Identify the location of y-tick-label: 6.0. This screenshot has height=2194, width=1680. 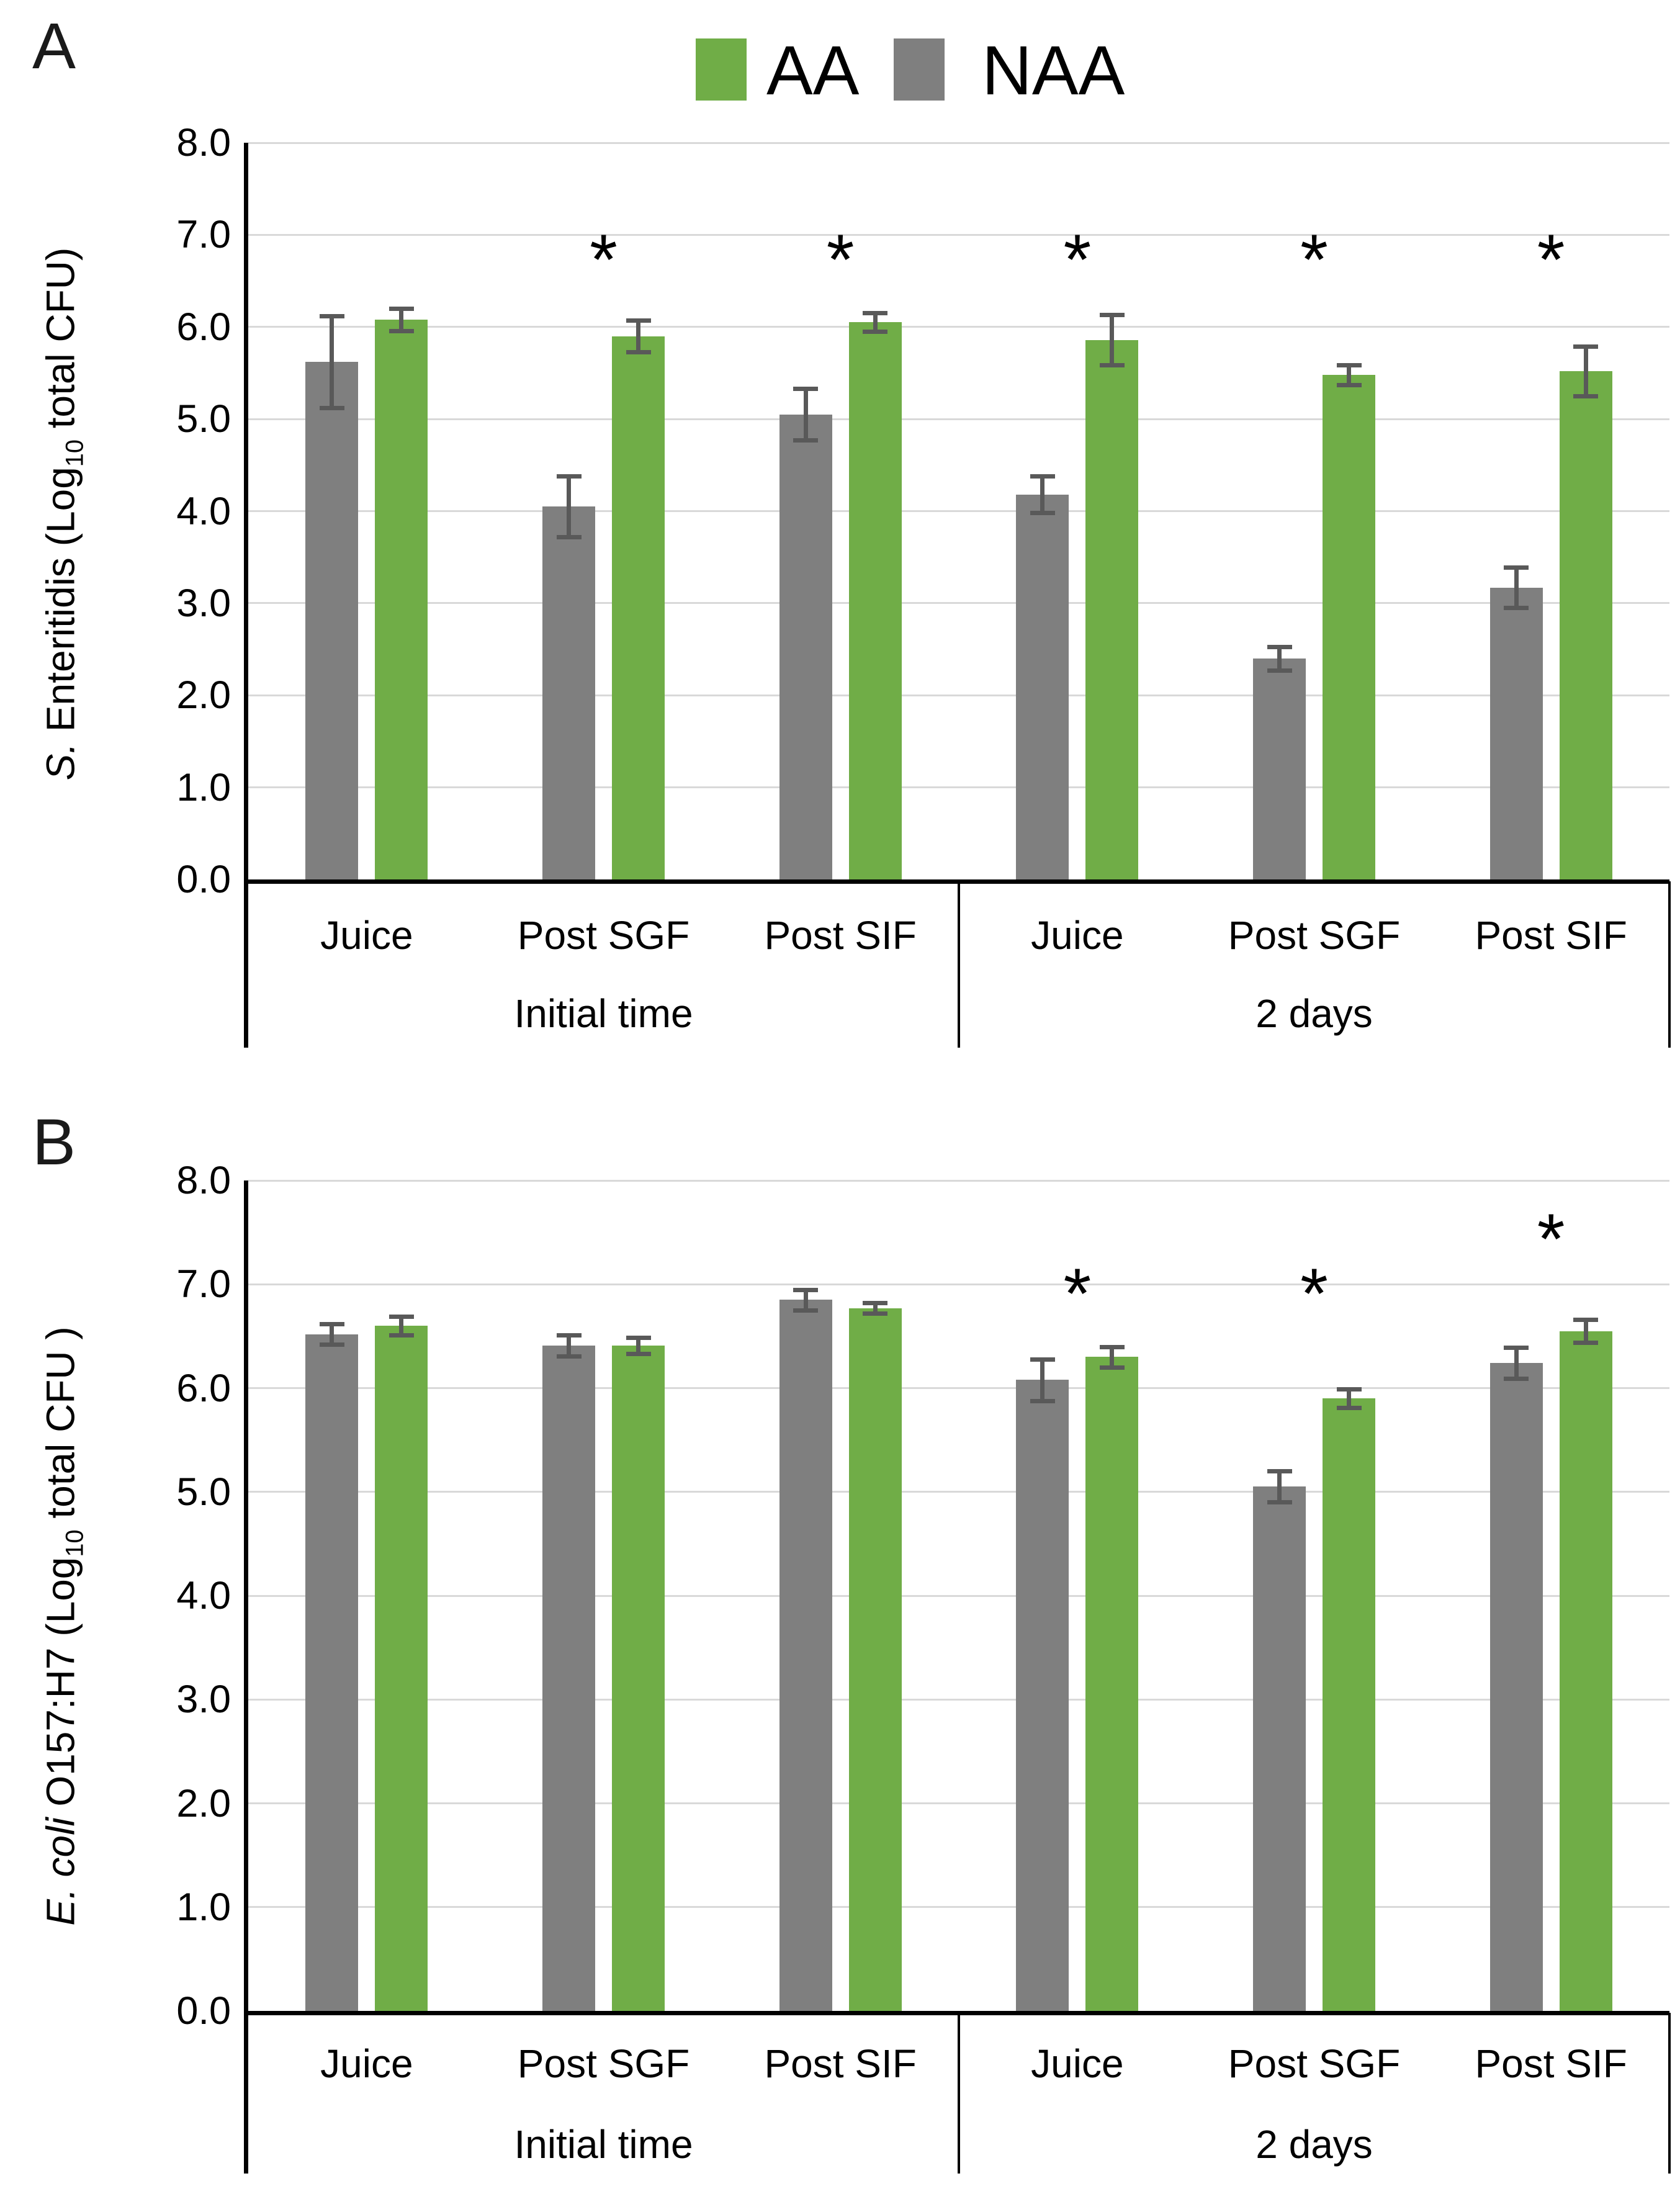
(204, 327).